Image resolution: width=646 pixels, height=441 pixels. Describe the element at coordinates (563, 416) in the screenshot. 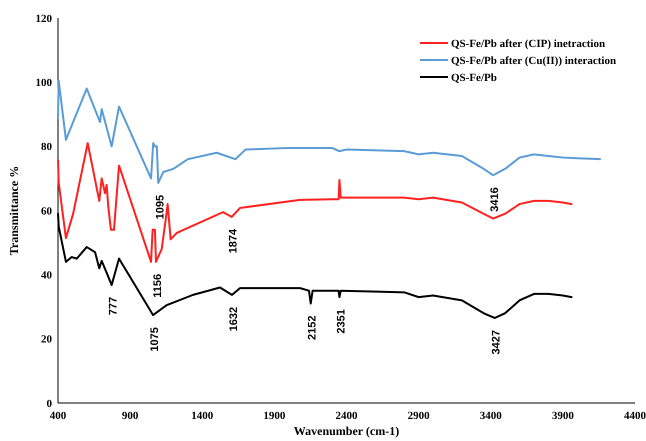

I see `x-tick-label: 3900` at that location.